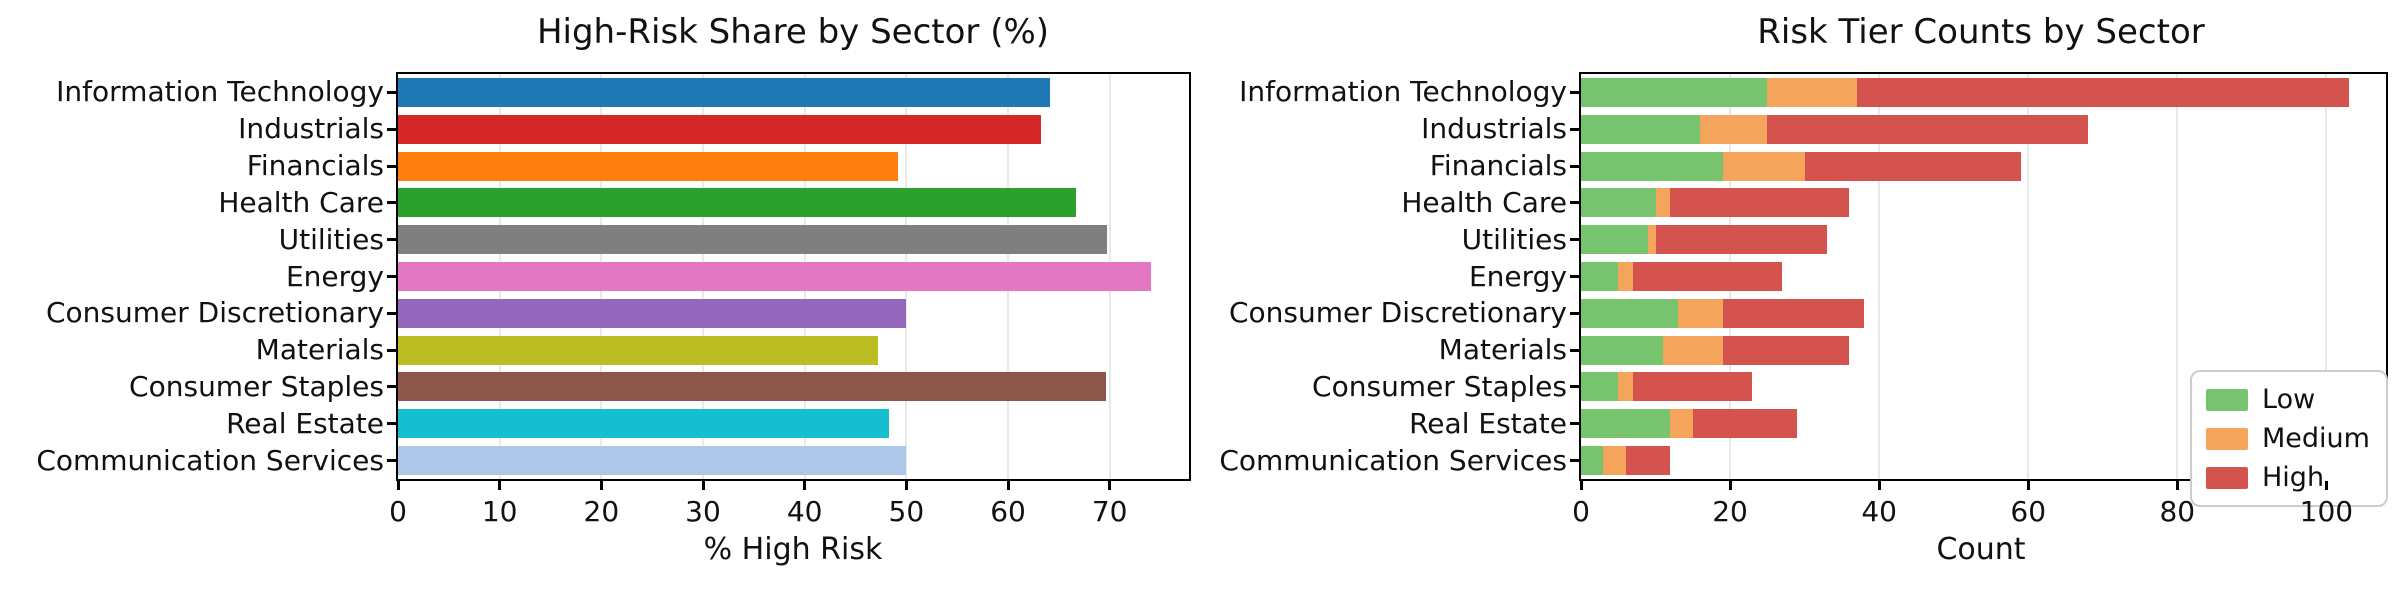 This screenshot has height=600, width=2400. Describe the element at coordinates (906, 511) in the screenshot. I see `x-tick-label: 50` at that location.